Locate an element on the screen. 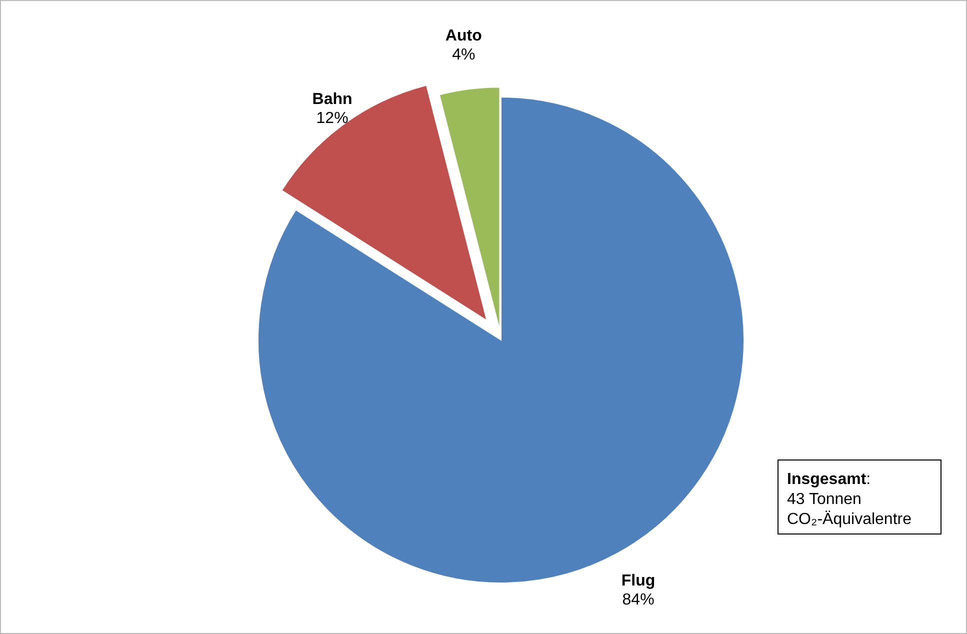 The height and width of the screenshot is (634, 967). slice-label: Flug is located at coordinates (638, 581).